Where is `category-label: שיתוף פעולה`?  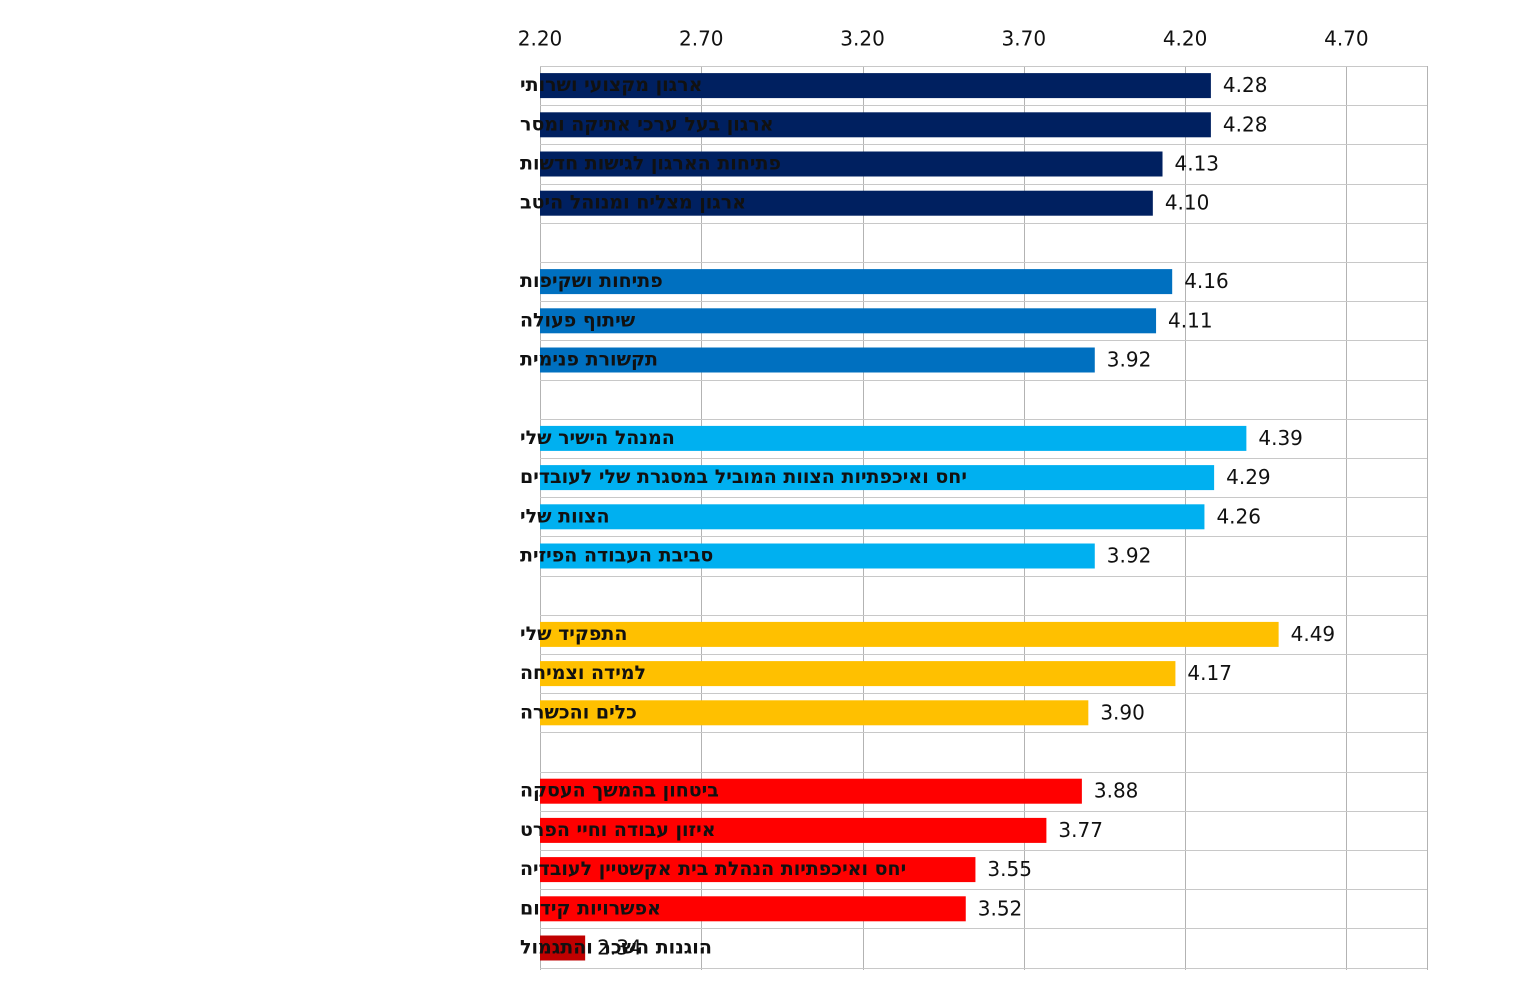 category-label: שיתוף פעולה is located at coordinates (578, 320).